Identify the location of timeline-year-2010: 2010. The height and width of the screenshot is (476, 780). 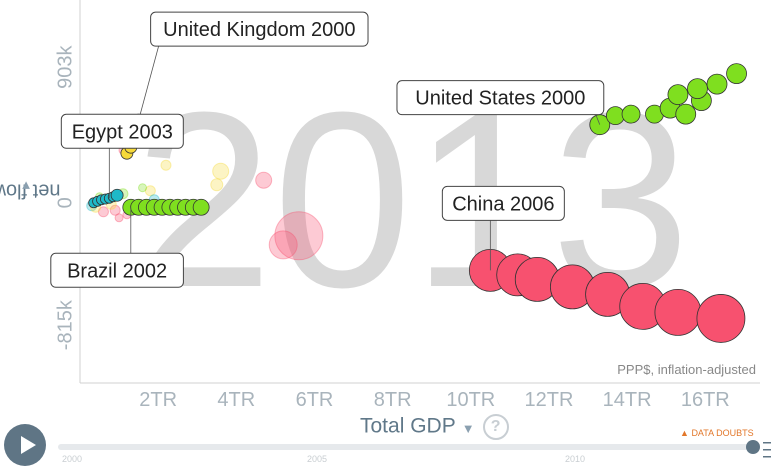
(575, 459).